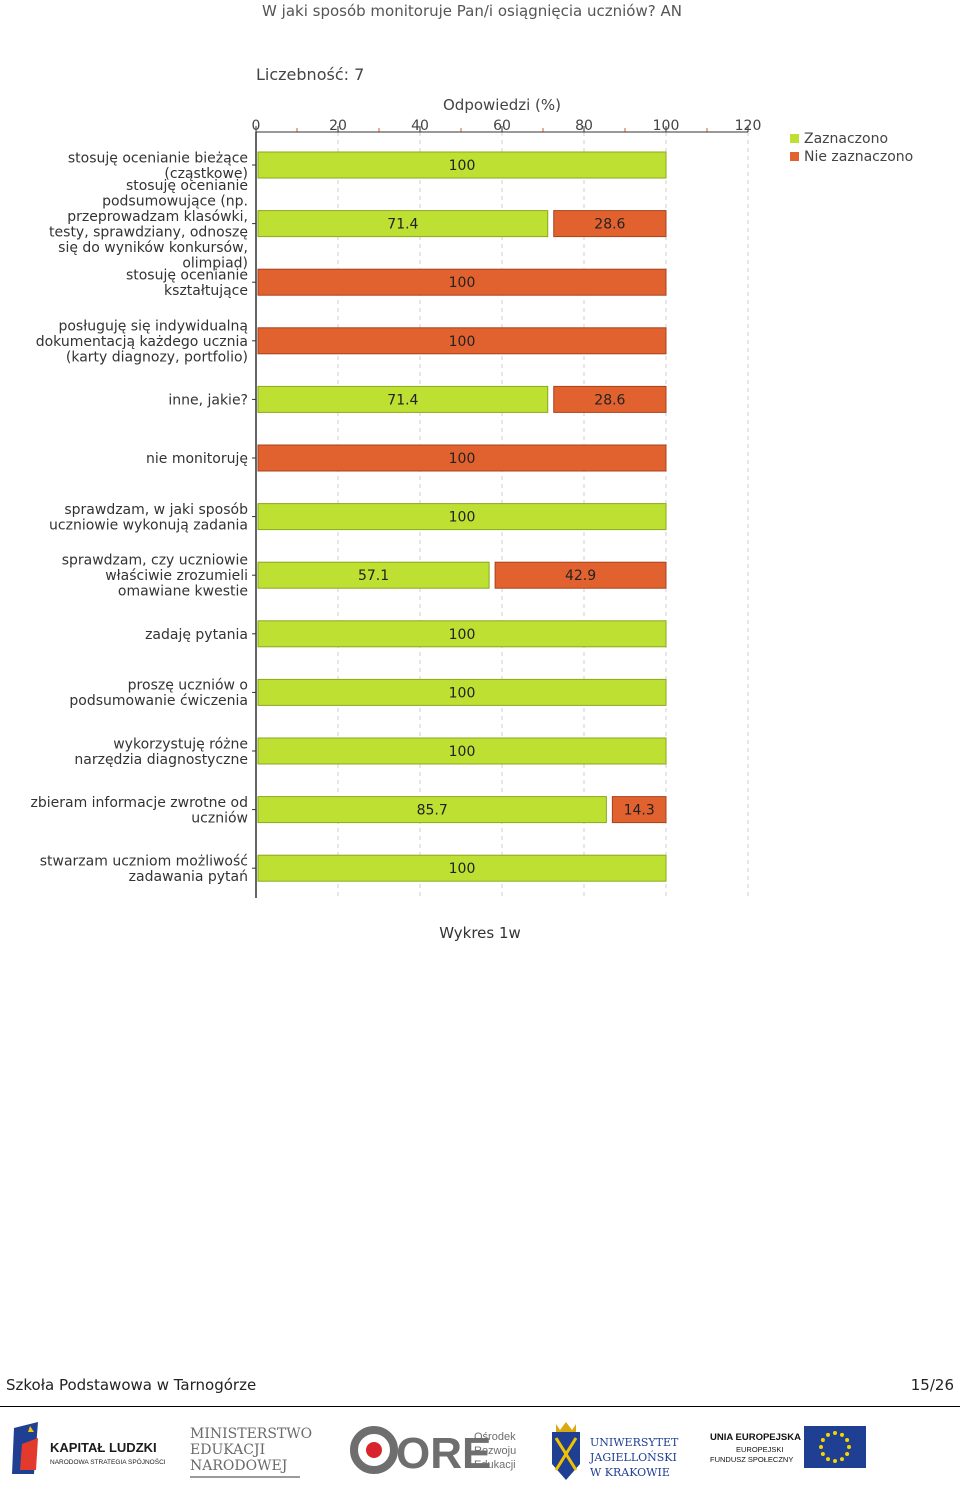 The height and width of the screenshot is (1496, 960). What do you see at coordinates (251, 1434) in the screenshot?
I see `men-line-1: MINISTERSTWO` at bounding box center [251, 1434].